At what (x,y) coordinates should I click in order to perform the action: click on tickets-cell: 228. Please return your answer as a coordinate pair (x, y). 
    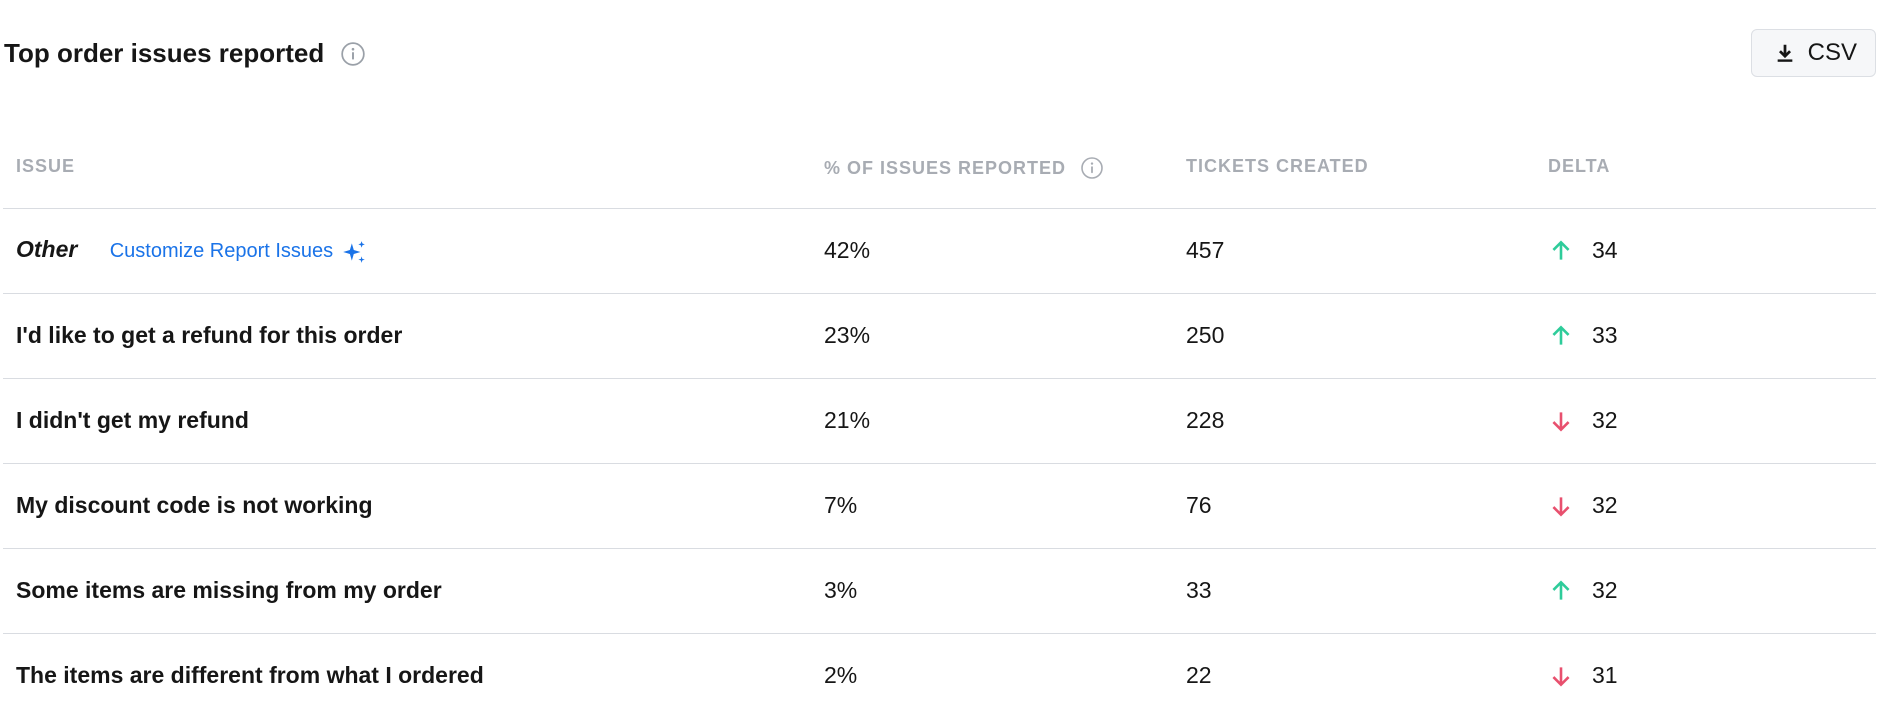
    Looking at the image, I should click on (1354, 421).